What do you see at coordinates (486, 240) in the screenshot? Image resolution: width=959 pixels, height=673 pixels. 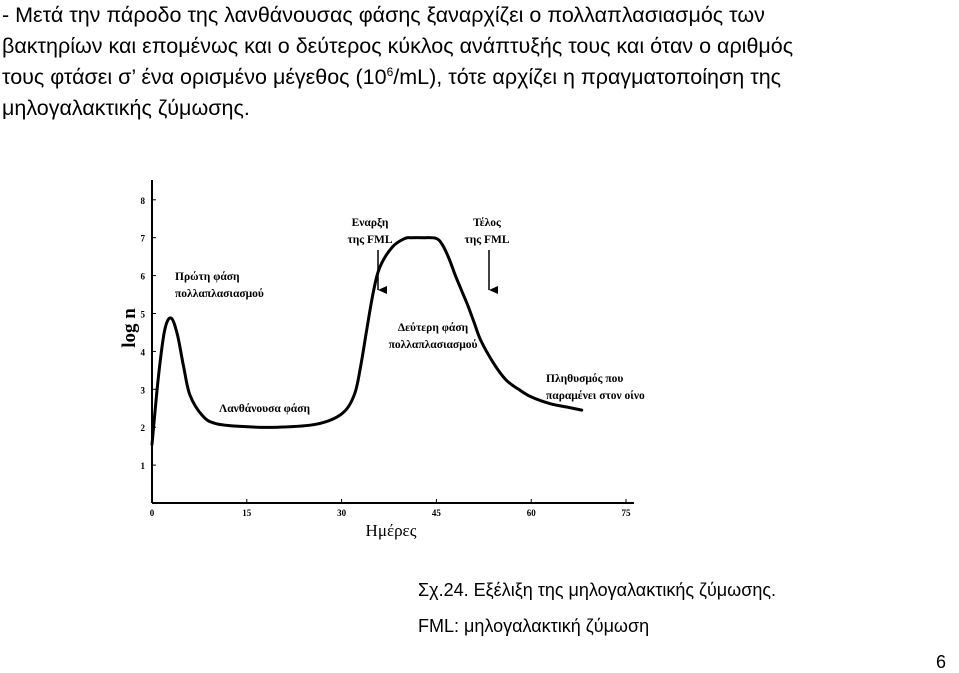 I see `annotation-fml-end: της FML` at bounding box center [486, 240].